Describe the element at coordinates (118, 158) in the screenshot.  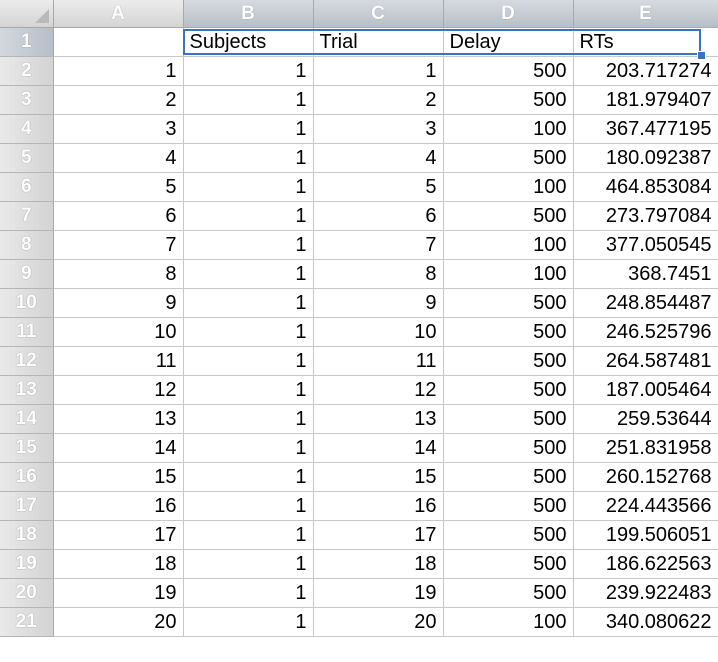
I see `cell-a5: 4` at that location.